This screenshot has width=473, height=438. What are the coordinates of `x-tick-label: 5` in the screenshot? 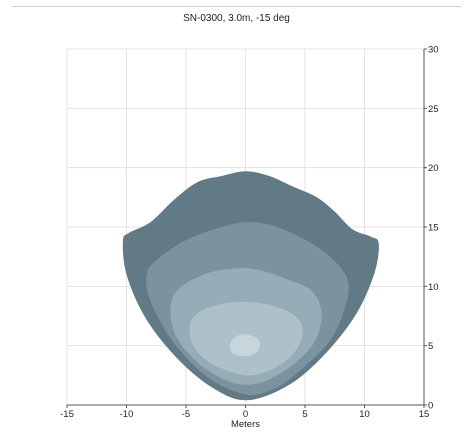 It's located at (304, 414).